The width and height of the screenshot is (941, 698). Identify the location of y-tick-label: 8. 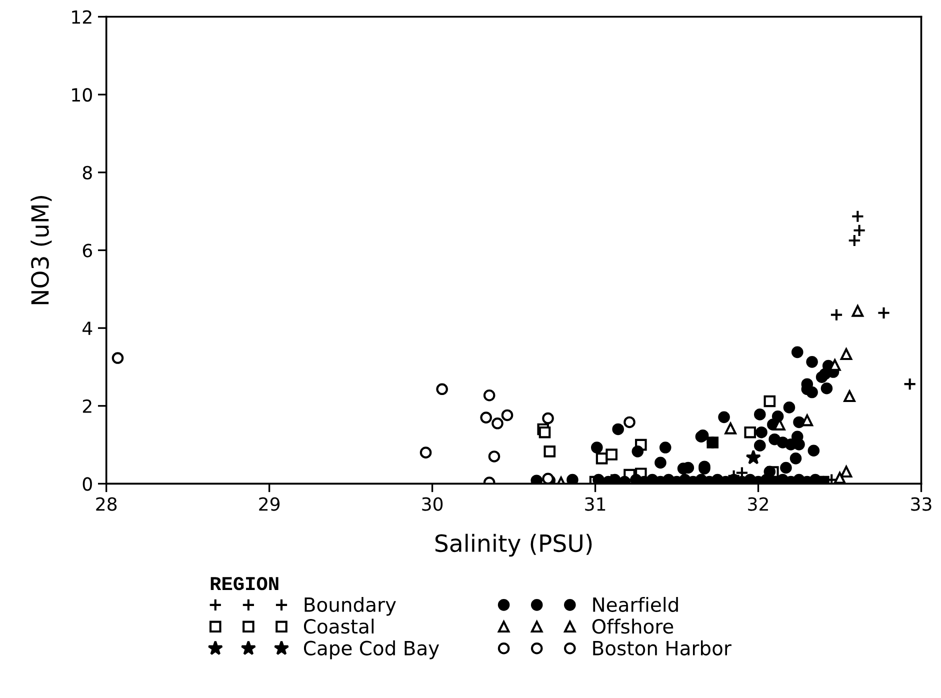
(87, 173).